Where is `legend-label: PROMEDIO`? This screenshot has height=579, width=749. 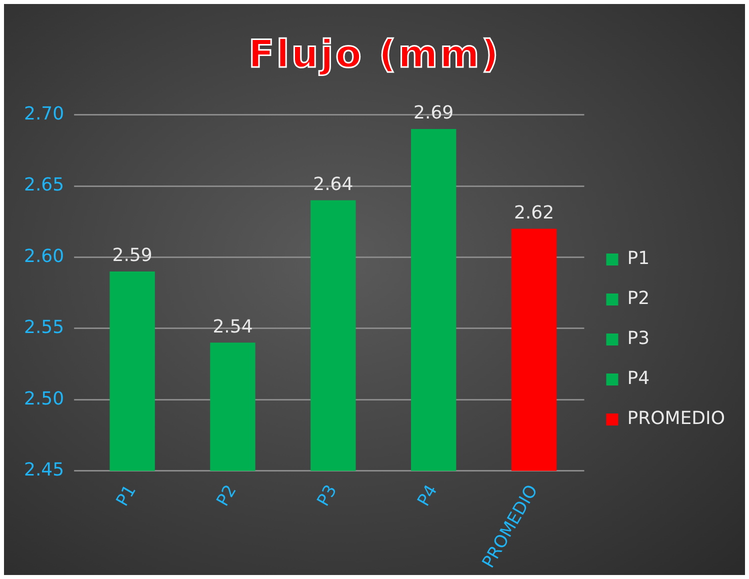 legend-label: PROMEDIO is located at coordinates (676, 419).